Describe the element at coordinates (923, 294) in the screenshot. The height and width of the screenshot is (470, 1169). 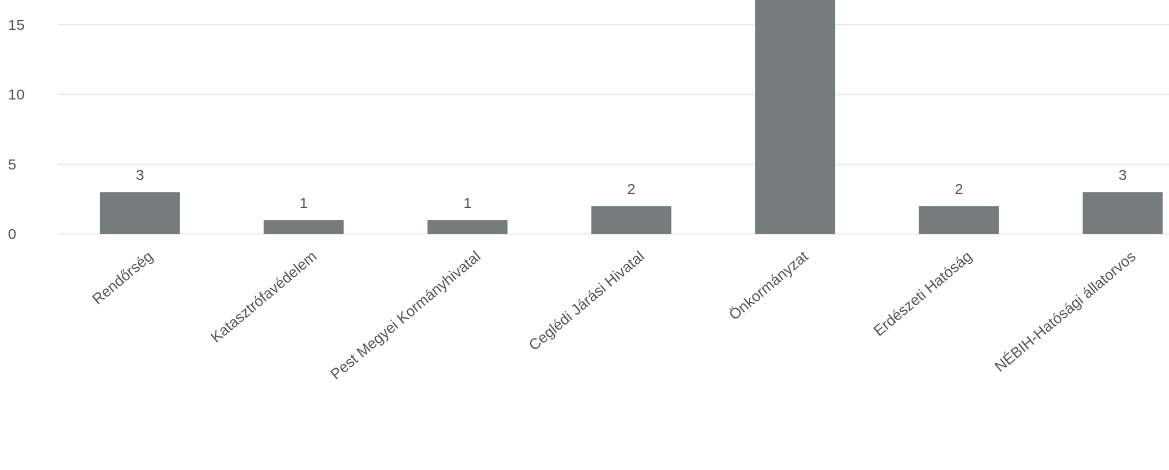
I see `category-label-6: Erdészeti Hatóság` at that location.